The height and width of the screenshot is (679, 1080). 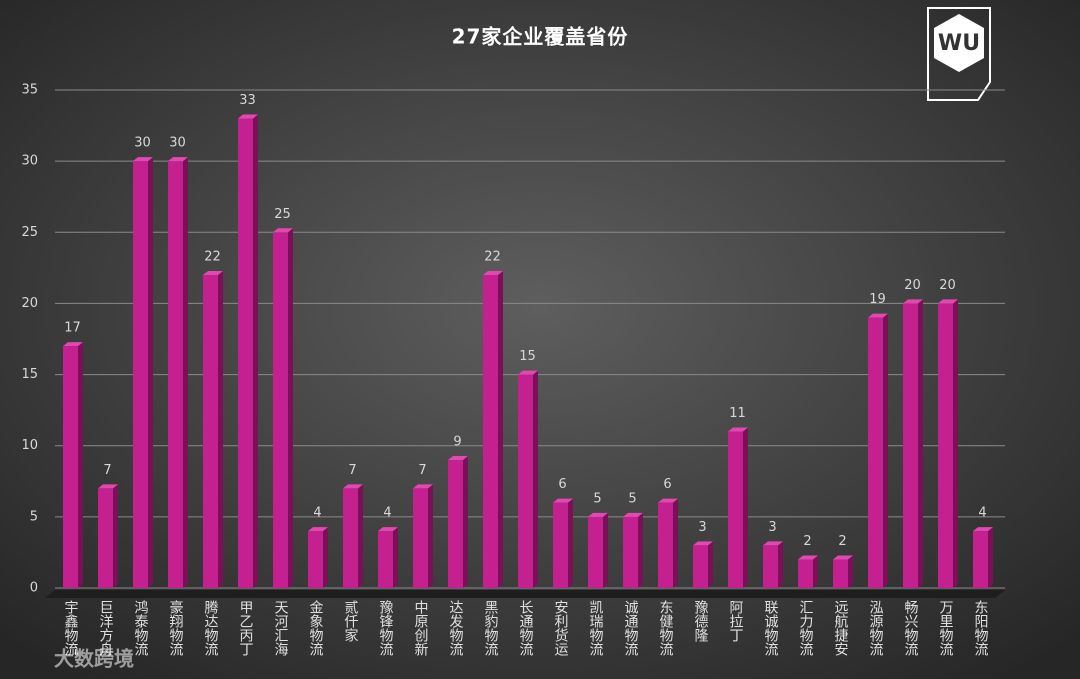 I want to click on x-tick-label: 中原创新, so click(x=421, y=628).